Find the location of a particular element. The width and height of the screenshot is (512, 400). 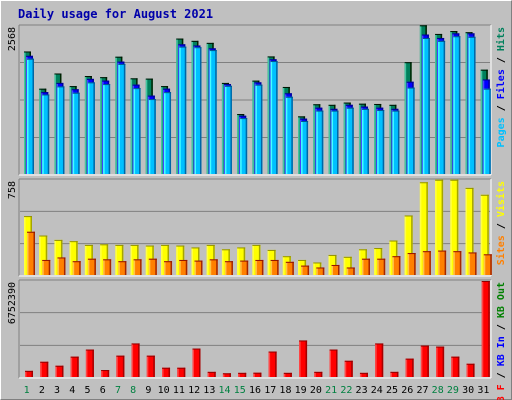

bar-pages-day-1-cap is located at coordinates (30, 59).